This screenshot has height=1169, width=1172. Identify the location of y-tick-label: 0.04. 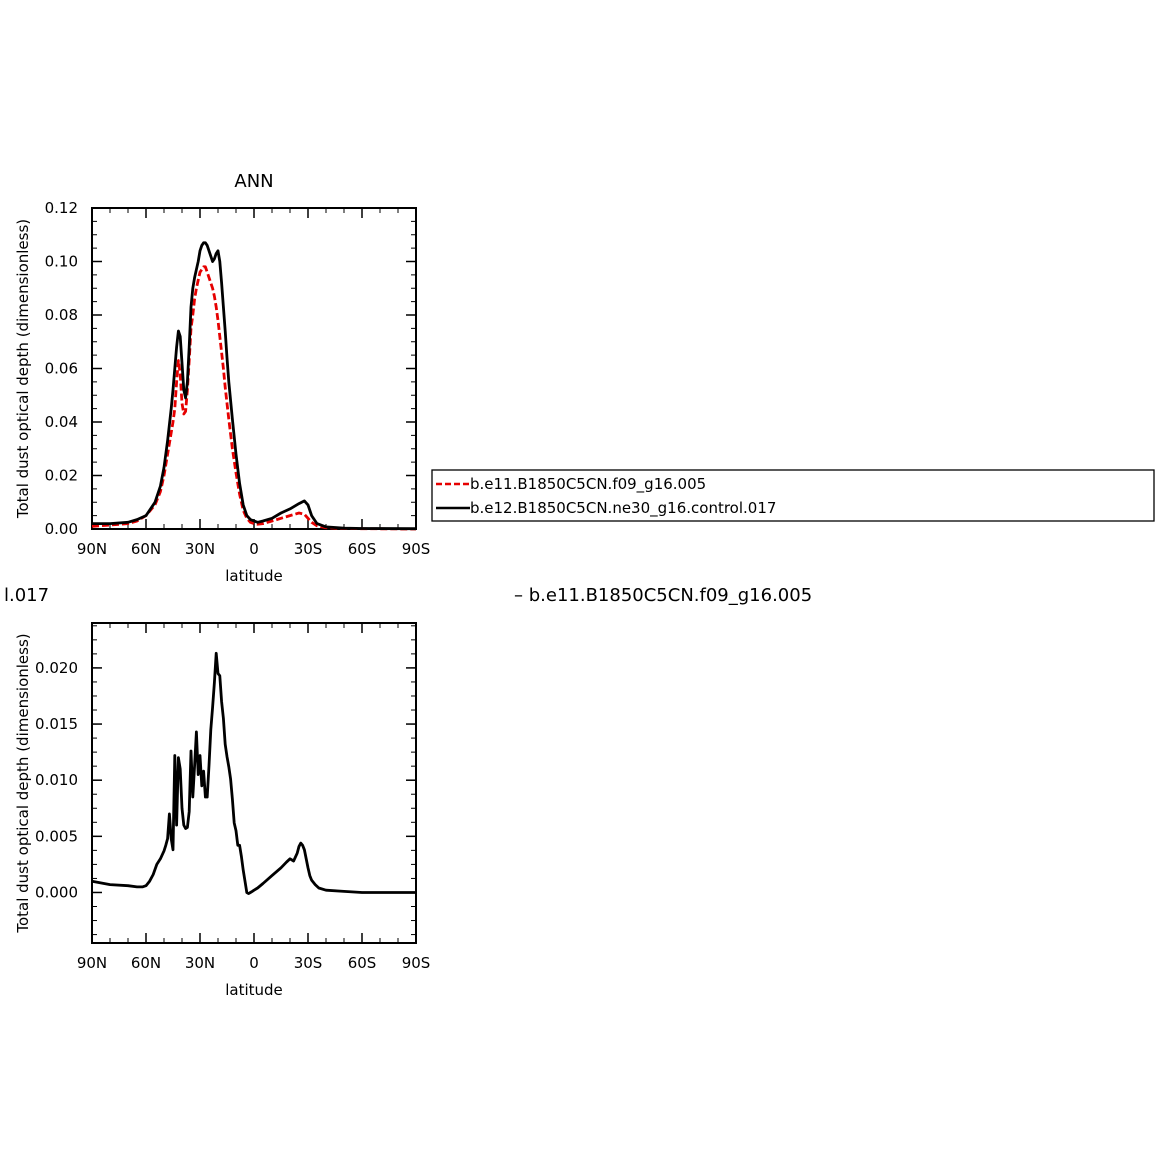
(61, 422).